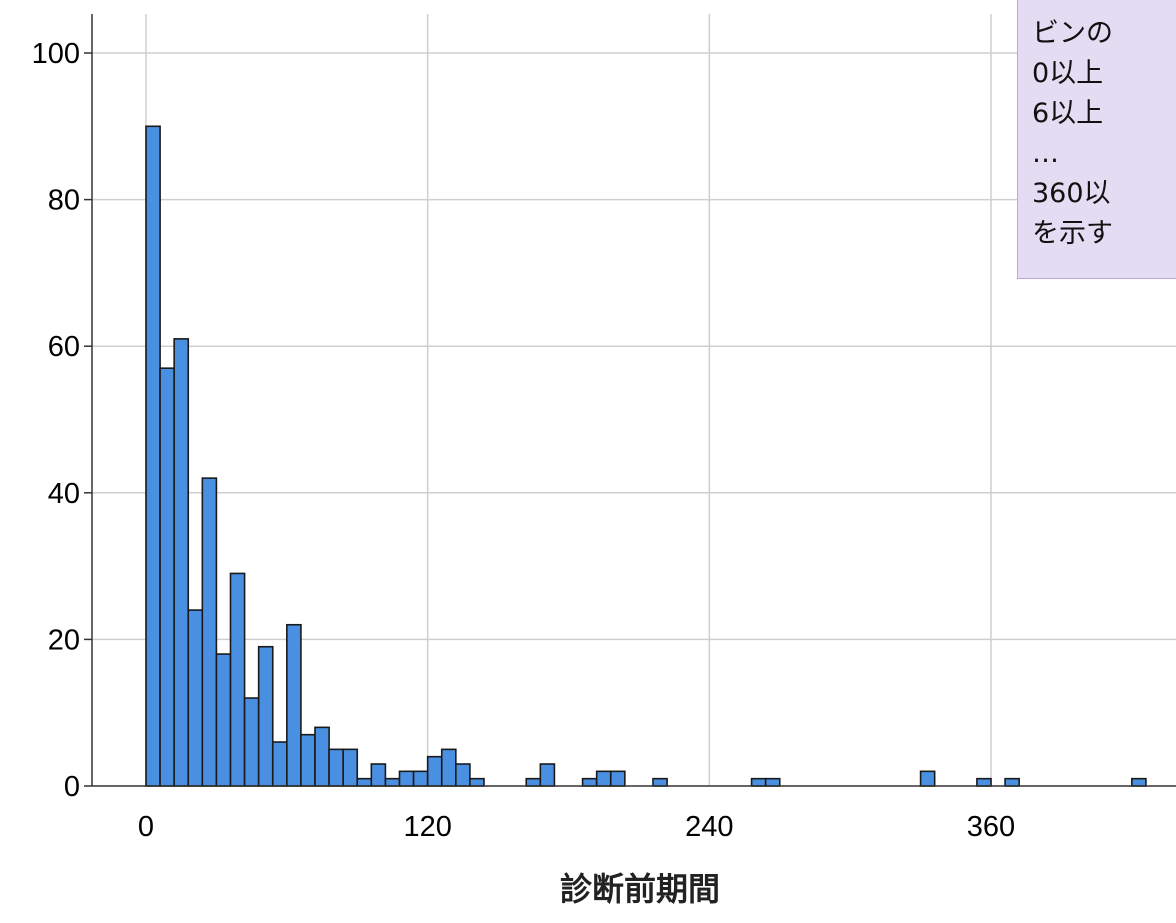 The height and width of the screenshot is (923, 1176). I want to click on y-tick-labels: 0 20 40 60 80 100, so click(56, 420).